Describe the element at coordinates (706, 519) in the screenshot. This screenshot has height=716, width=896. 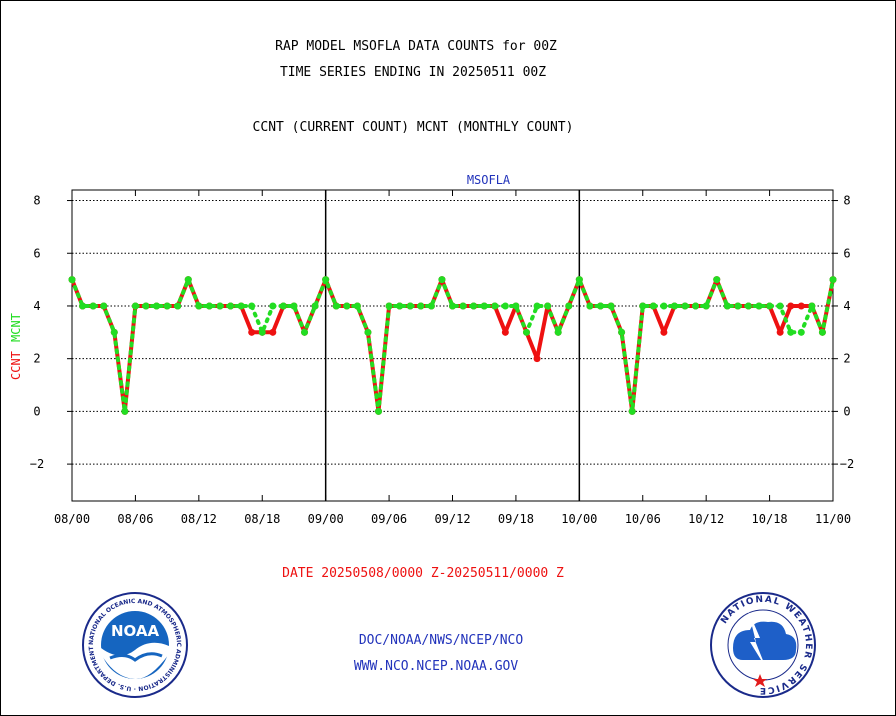
I see `x-tick-label: 10/12` at that location.